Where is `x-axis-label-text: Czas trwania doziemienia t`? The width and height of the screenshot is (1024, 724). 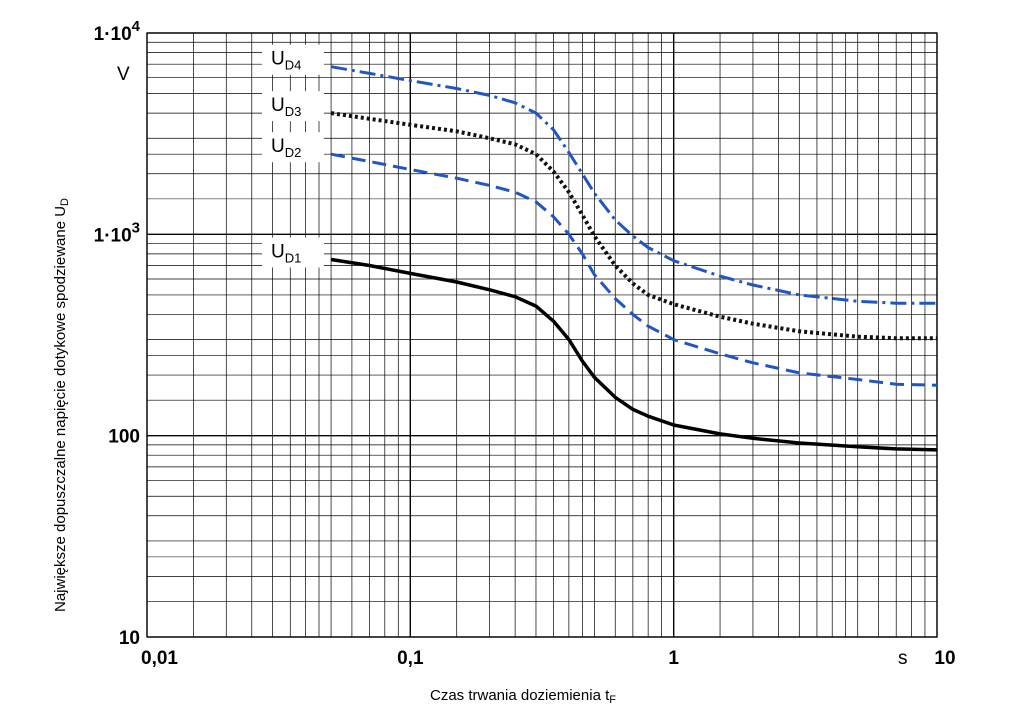
x-axis-label-text: Czas trwania doziemienia t is located at coordinates (520, 695).